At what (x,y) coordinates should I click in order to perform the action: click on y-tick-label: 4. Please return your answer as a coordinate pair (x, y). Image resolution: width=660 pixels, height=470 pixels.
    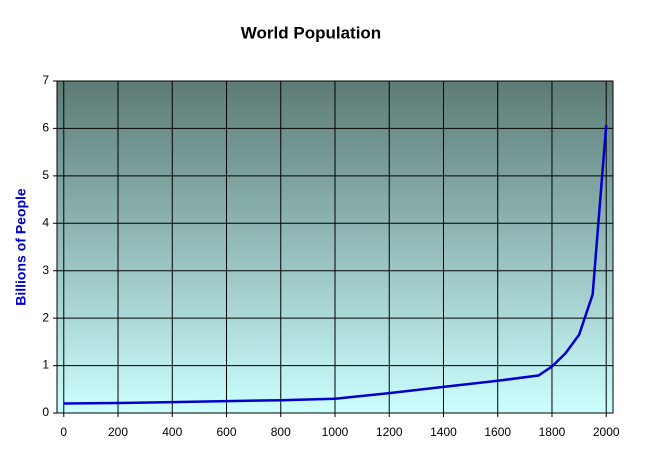
    Looking at the image, I should click on (45, 222).